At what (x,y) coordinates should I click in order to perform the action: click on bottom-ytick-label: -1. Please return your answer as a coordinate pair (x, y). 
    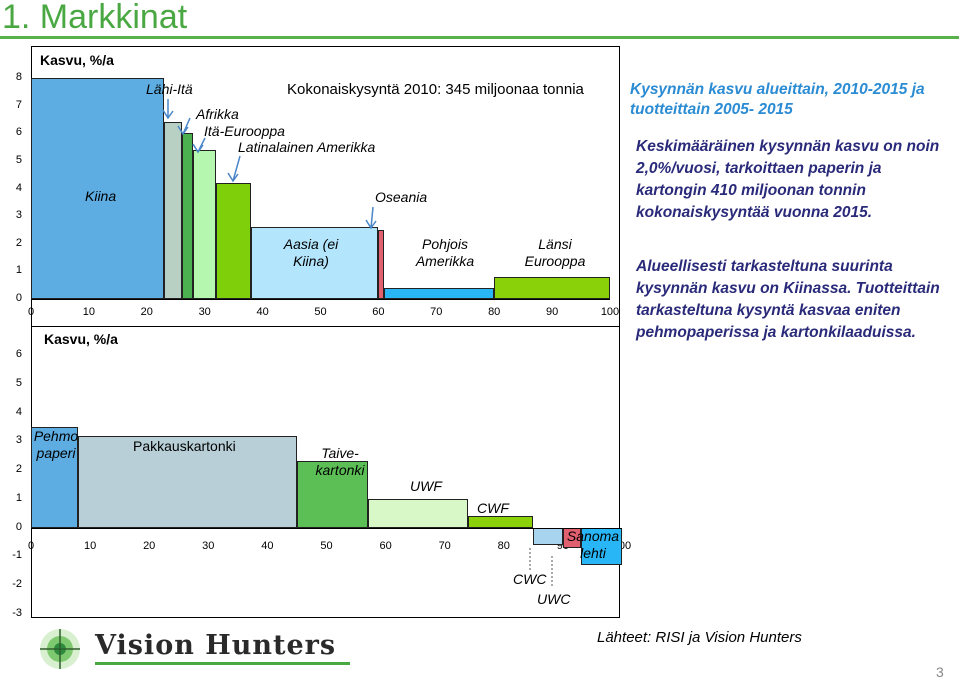
    Looking at the image, I should click on (17, 555).